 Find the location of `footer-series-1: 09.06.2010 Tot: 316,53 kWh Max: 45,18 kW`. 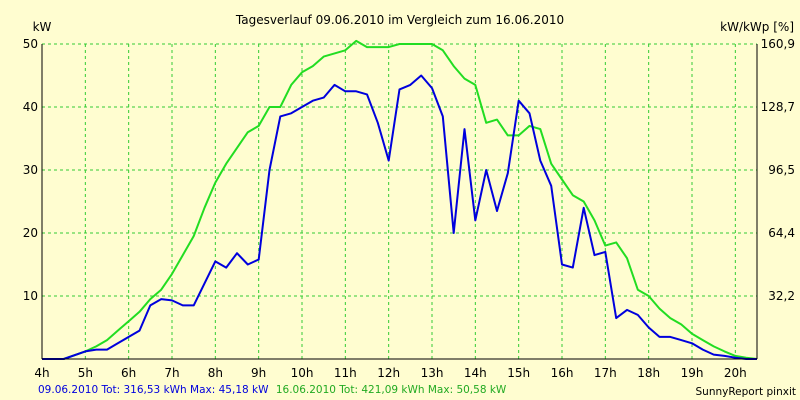

footer-series-1: 09.06.2010 Tot: 316,53 kWh Max: 45,18 kW is located at coordinates (153, 390).